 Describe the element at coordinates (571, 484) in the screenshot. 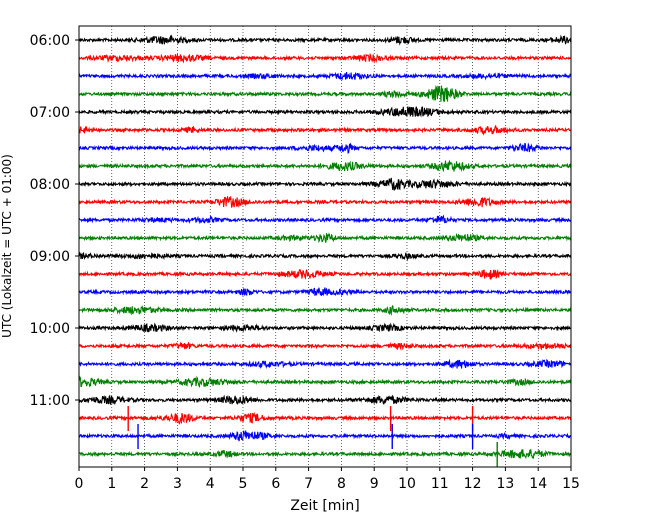

I see `x-tick-label: 15` at that location.